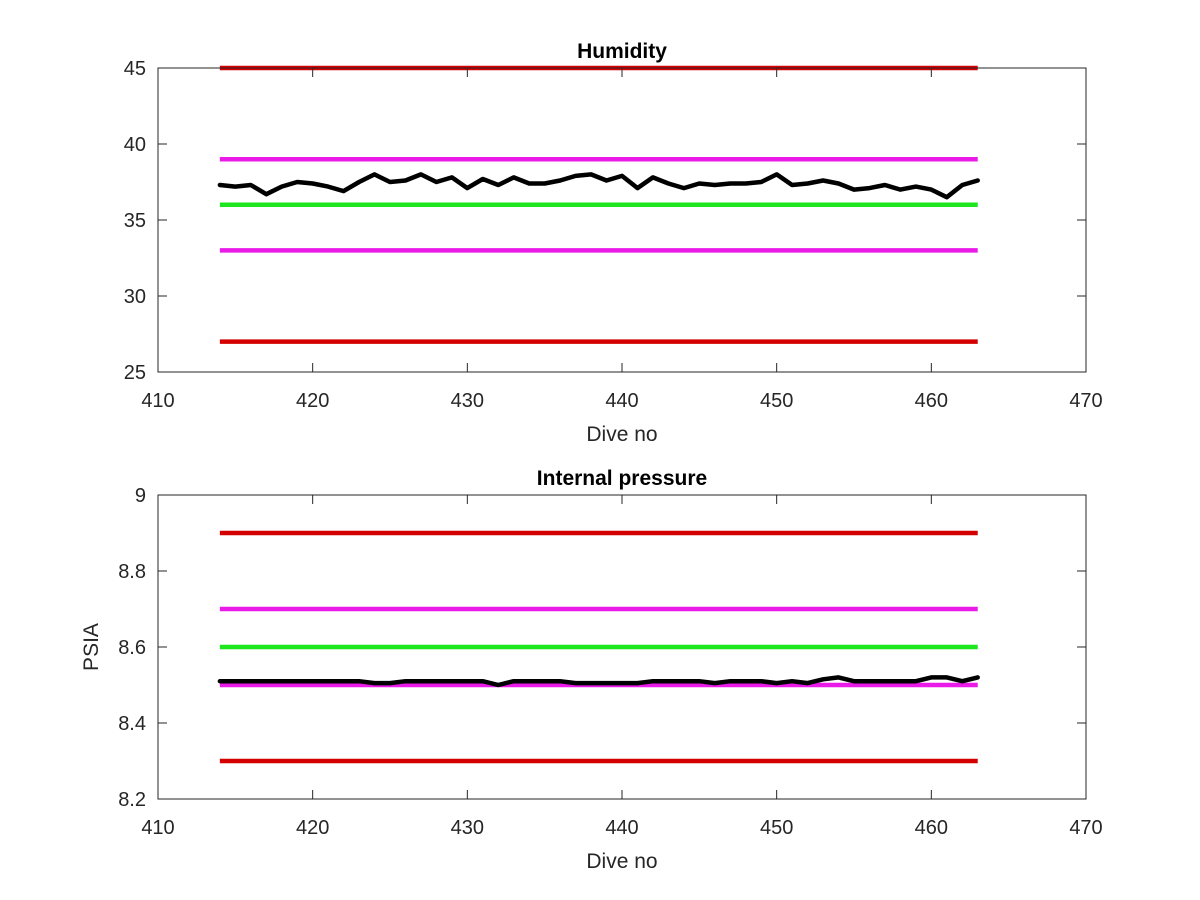 The width and height of the screenshot is (1200, 900). What do you see at coordinates (135, 373) in the screenshot?
I see `y-tick-label: 25` at bounding box center [135, 373].